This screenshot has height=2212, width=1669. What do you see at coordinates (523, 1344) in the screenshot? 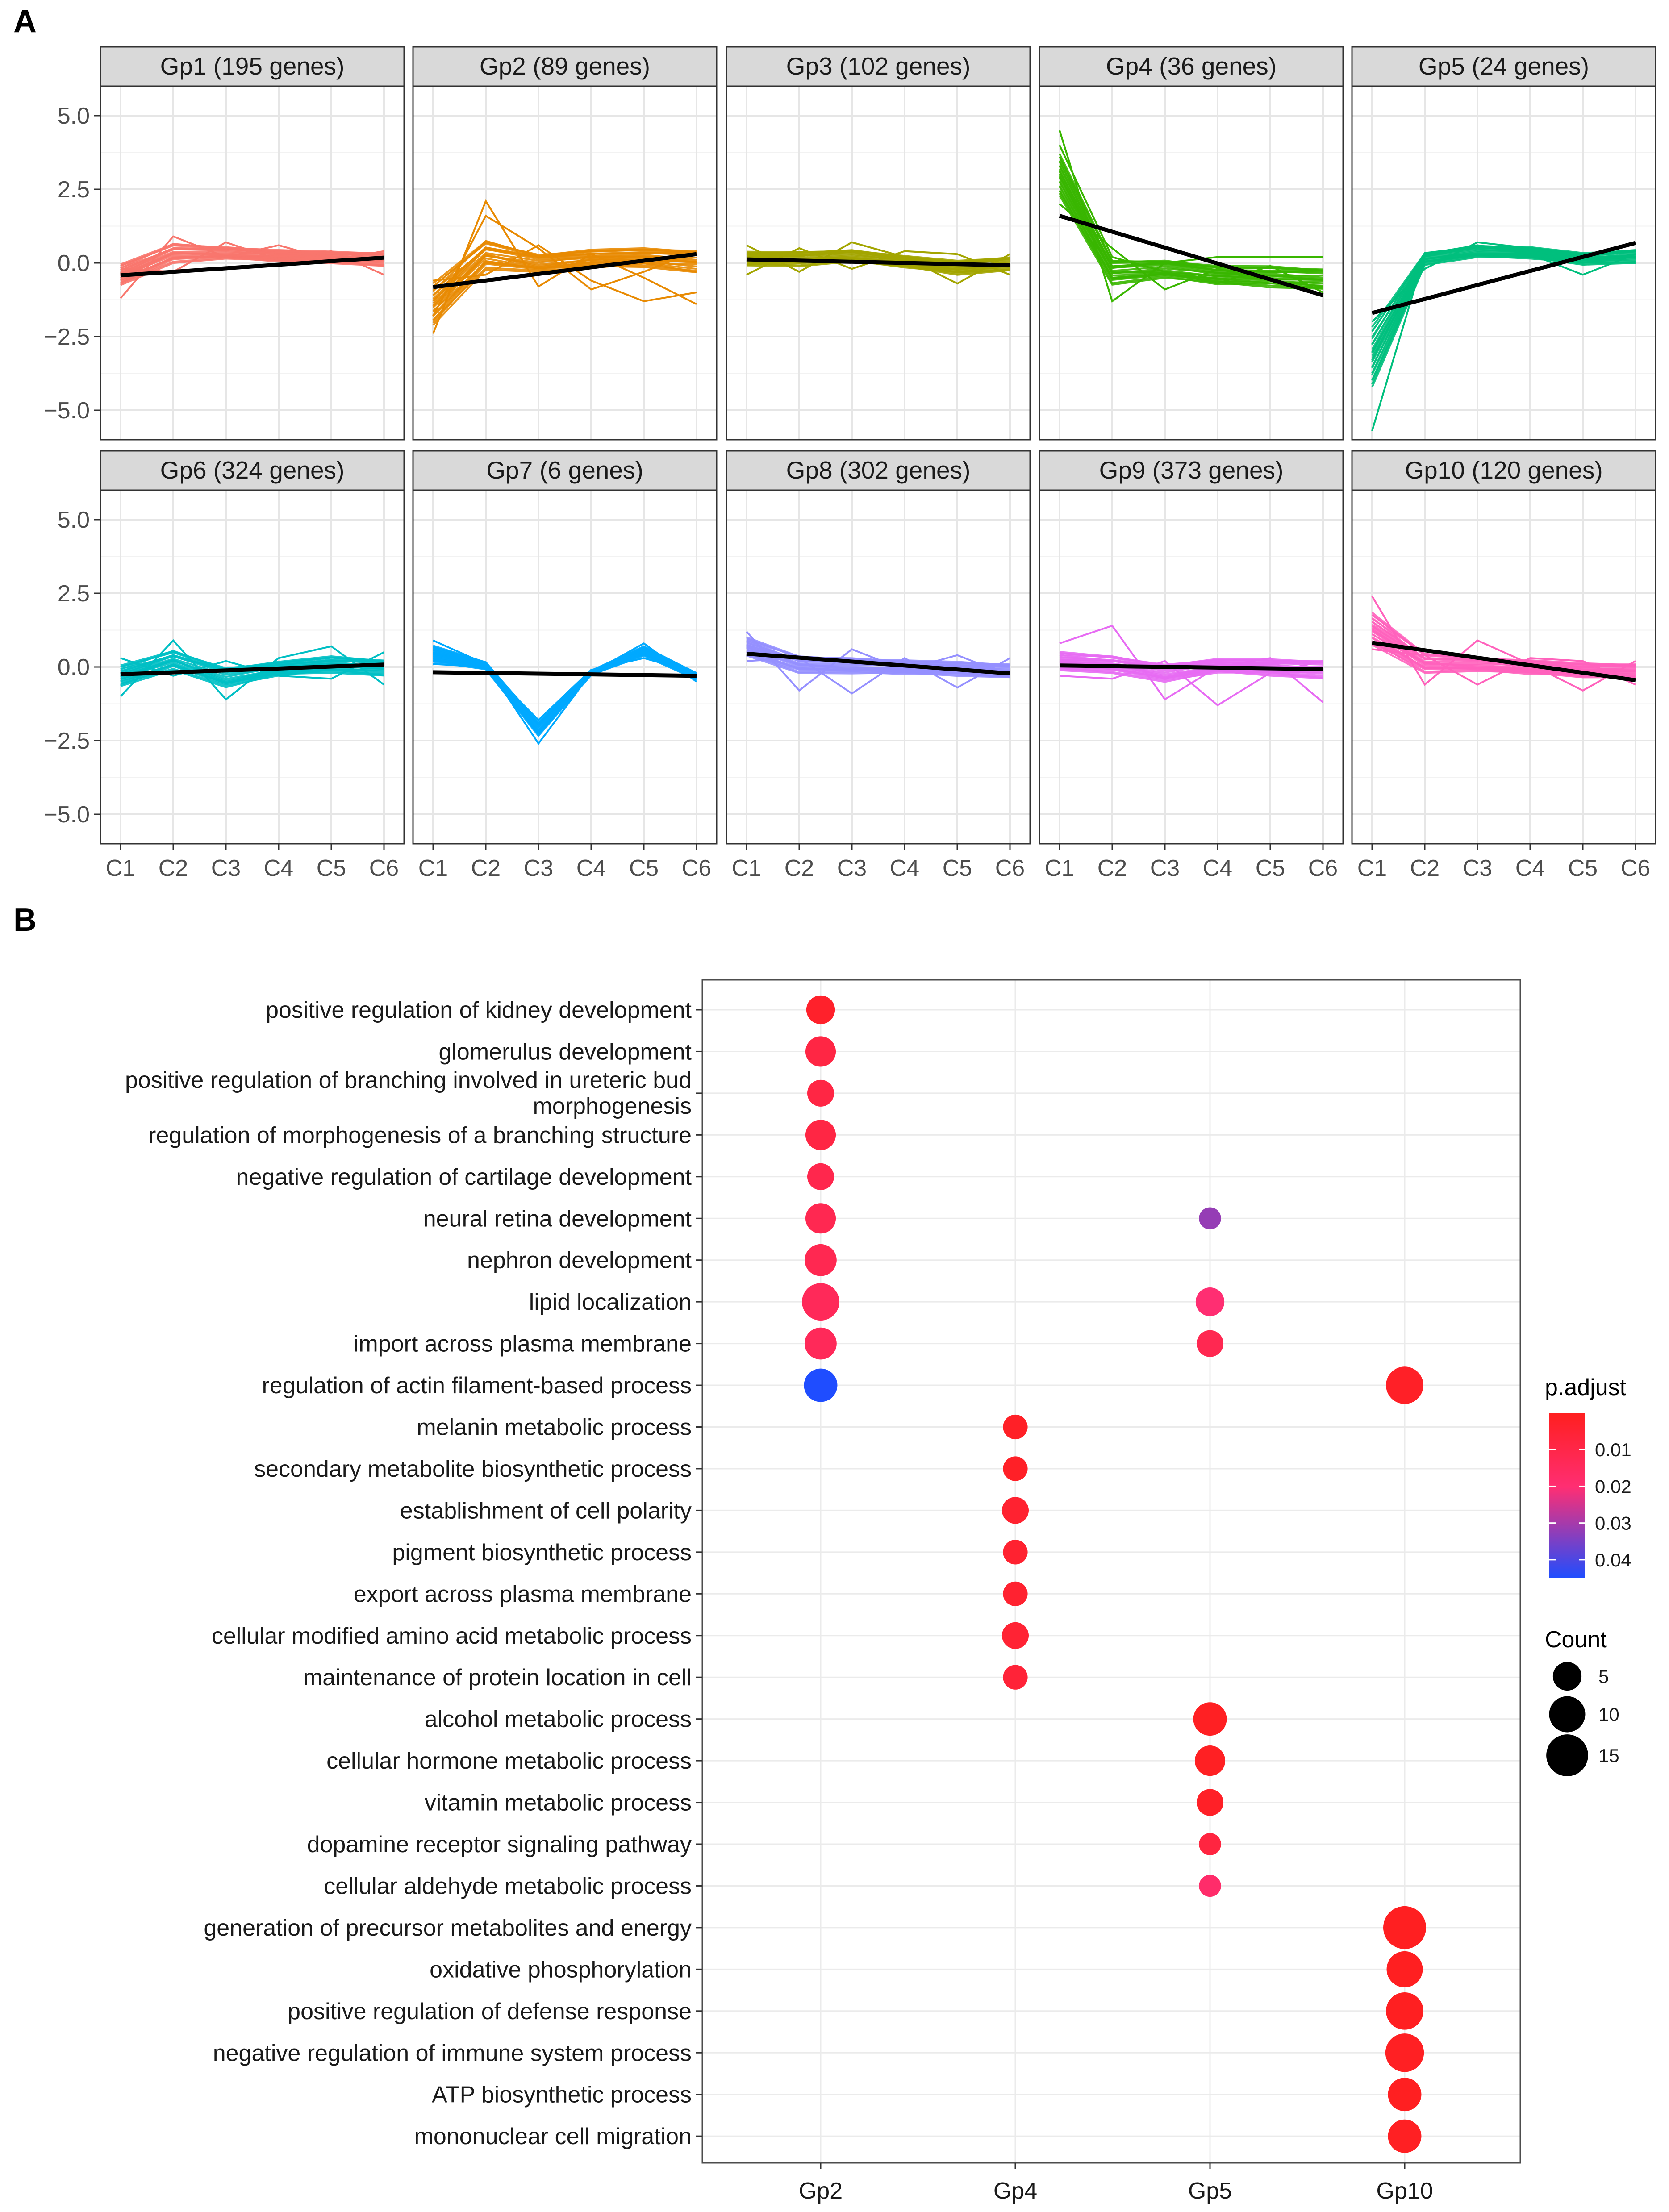
I see `term-label: import across plasma membrane` at bounding box center [523, 1344].